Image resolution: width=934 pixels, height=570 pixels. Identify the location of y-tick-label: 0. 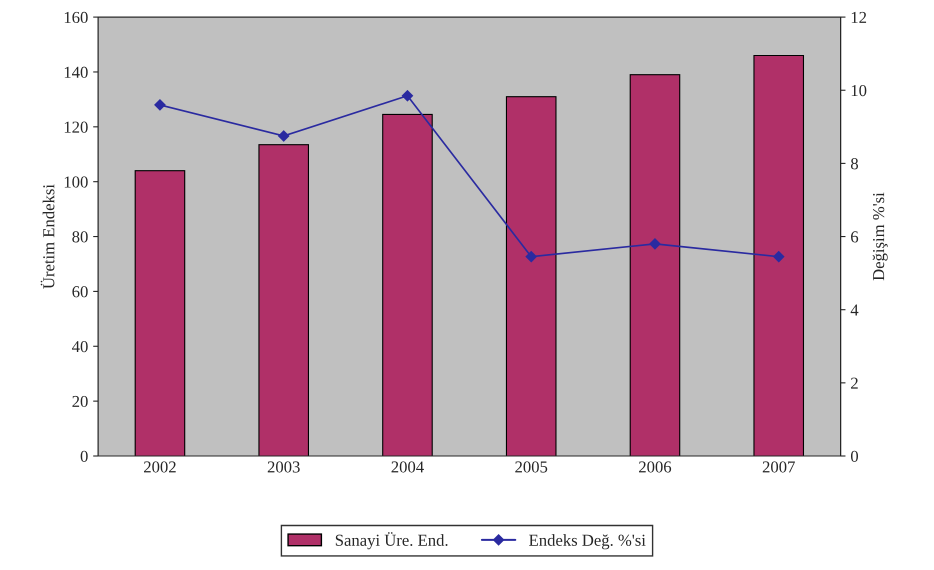
(84, 456).